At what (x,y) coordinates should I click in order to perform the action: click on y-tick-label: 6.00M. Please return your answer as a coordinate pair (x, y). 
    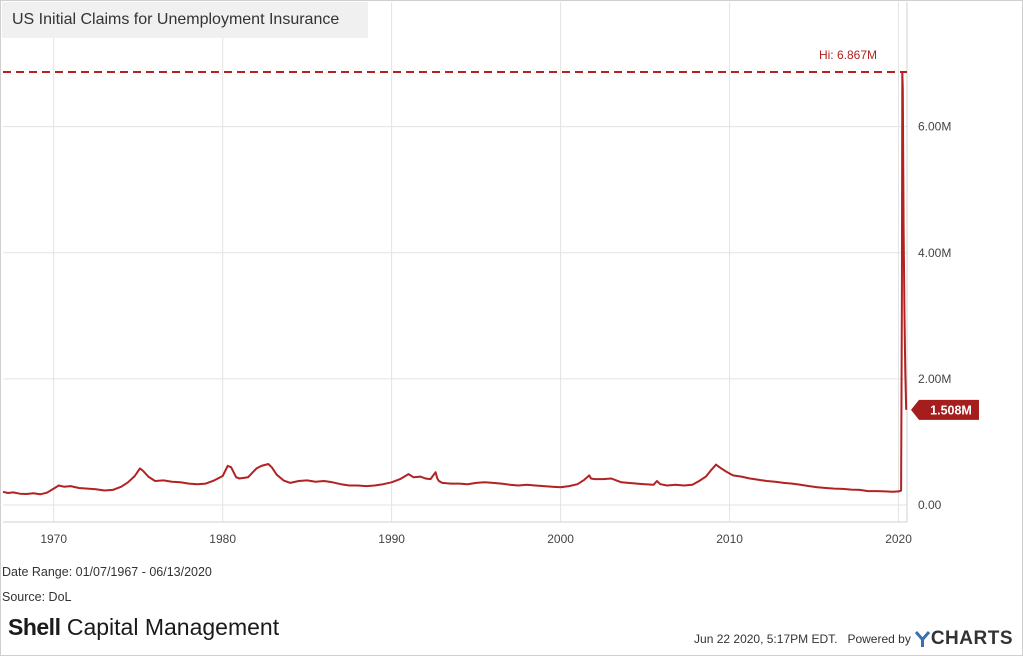
    Looking at the image, I should click on (934, 127).